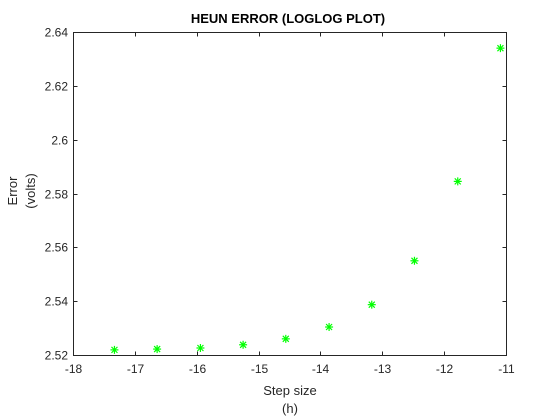  Describe the element at coordinates (506, 369) in the screenshot. I see `x-tick-label: -11` at that location.